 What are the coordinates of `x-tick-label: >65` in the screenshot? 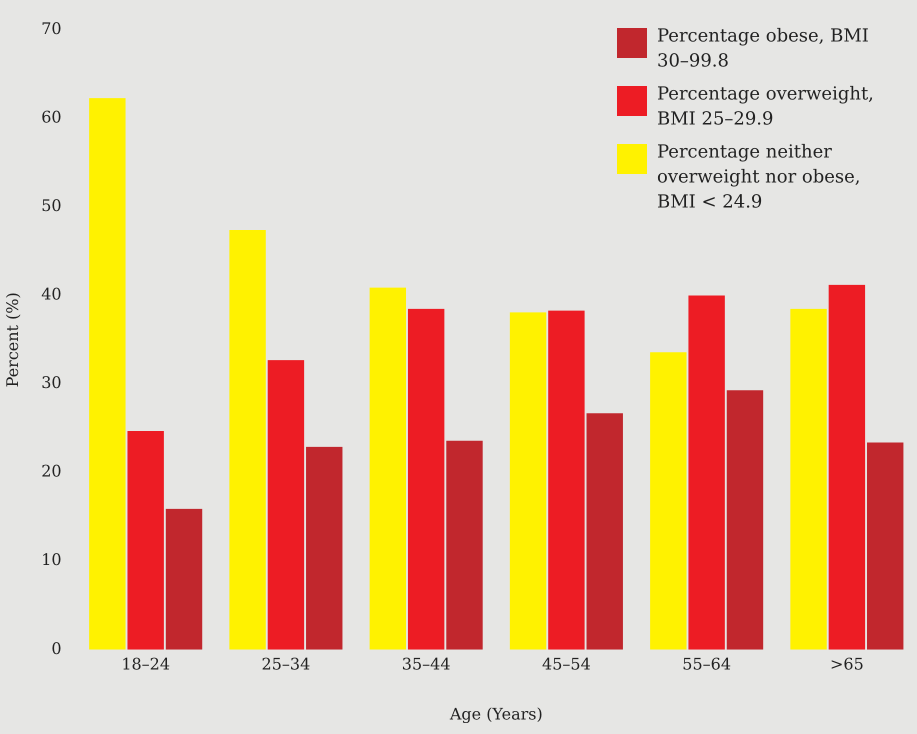 It's located at (847, 664).